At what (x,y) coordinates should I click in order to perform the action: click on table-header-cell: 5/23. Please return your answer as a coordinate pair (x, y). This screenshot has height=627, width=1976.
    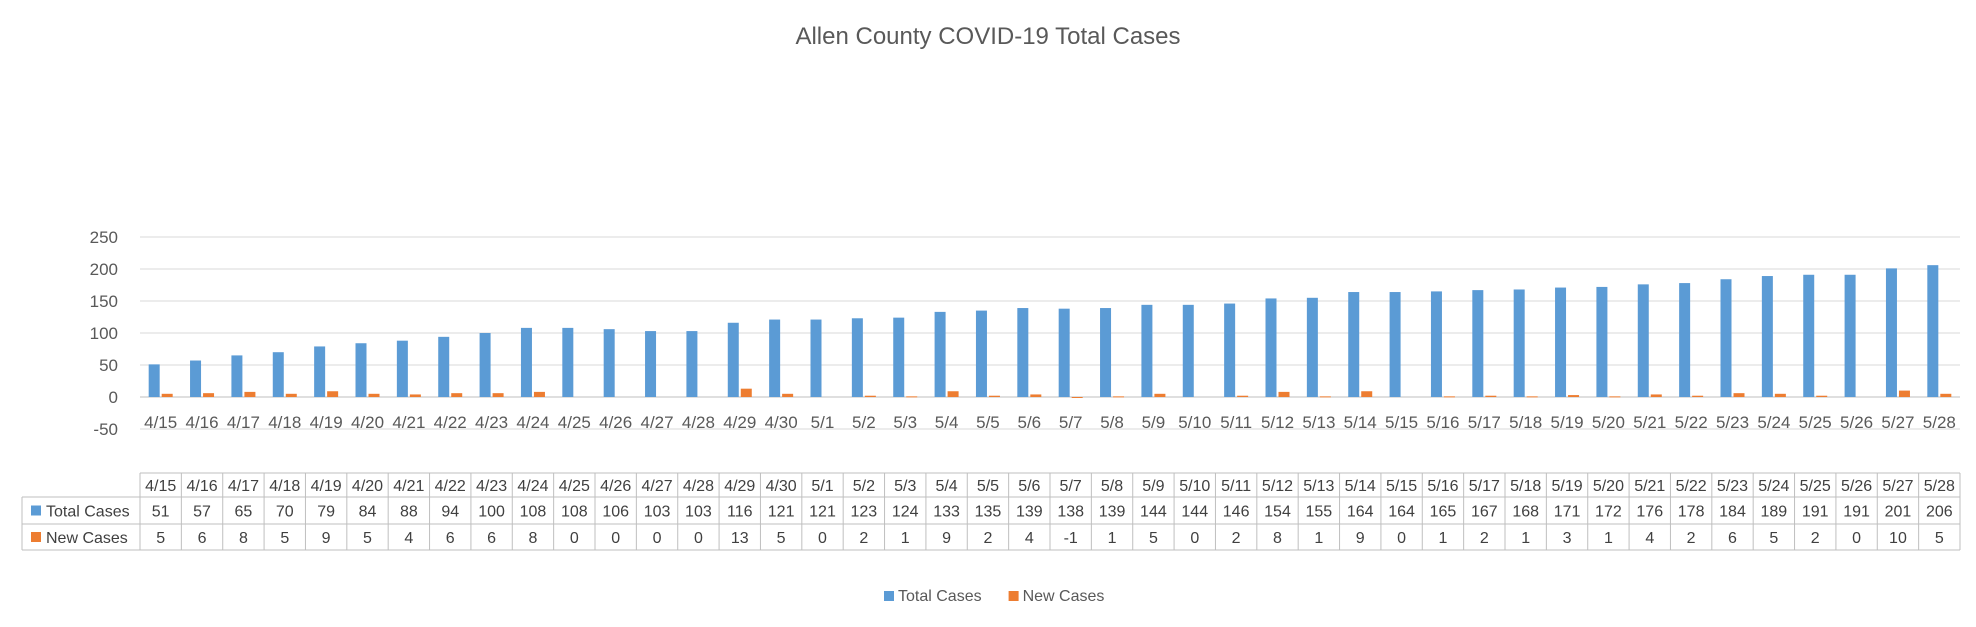
    Looking at the image, I should click on (1732, 486).